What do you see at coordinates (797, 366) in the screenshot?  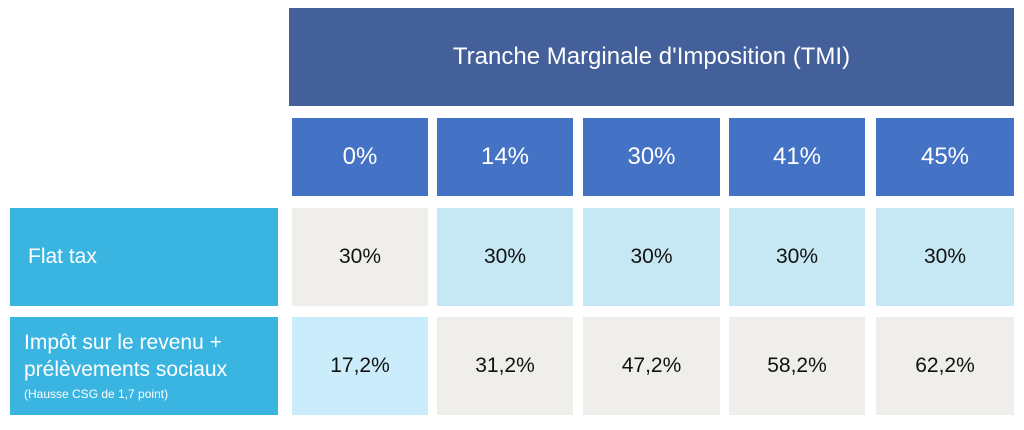 I see `income-tax-cell-41: 58,2%` at bounding box center [797, 366].